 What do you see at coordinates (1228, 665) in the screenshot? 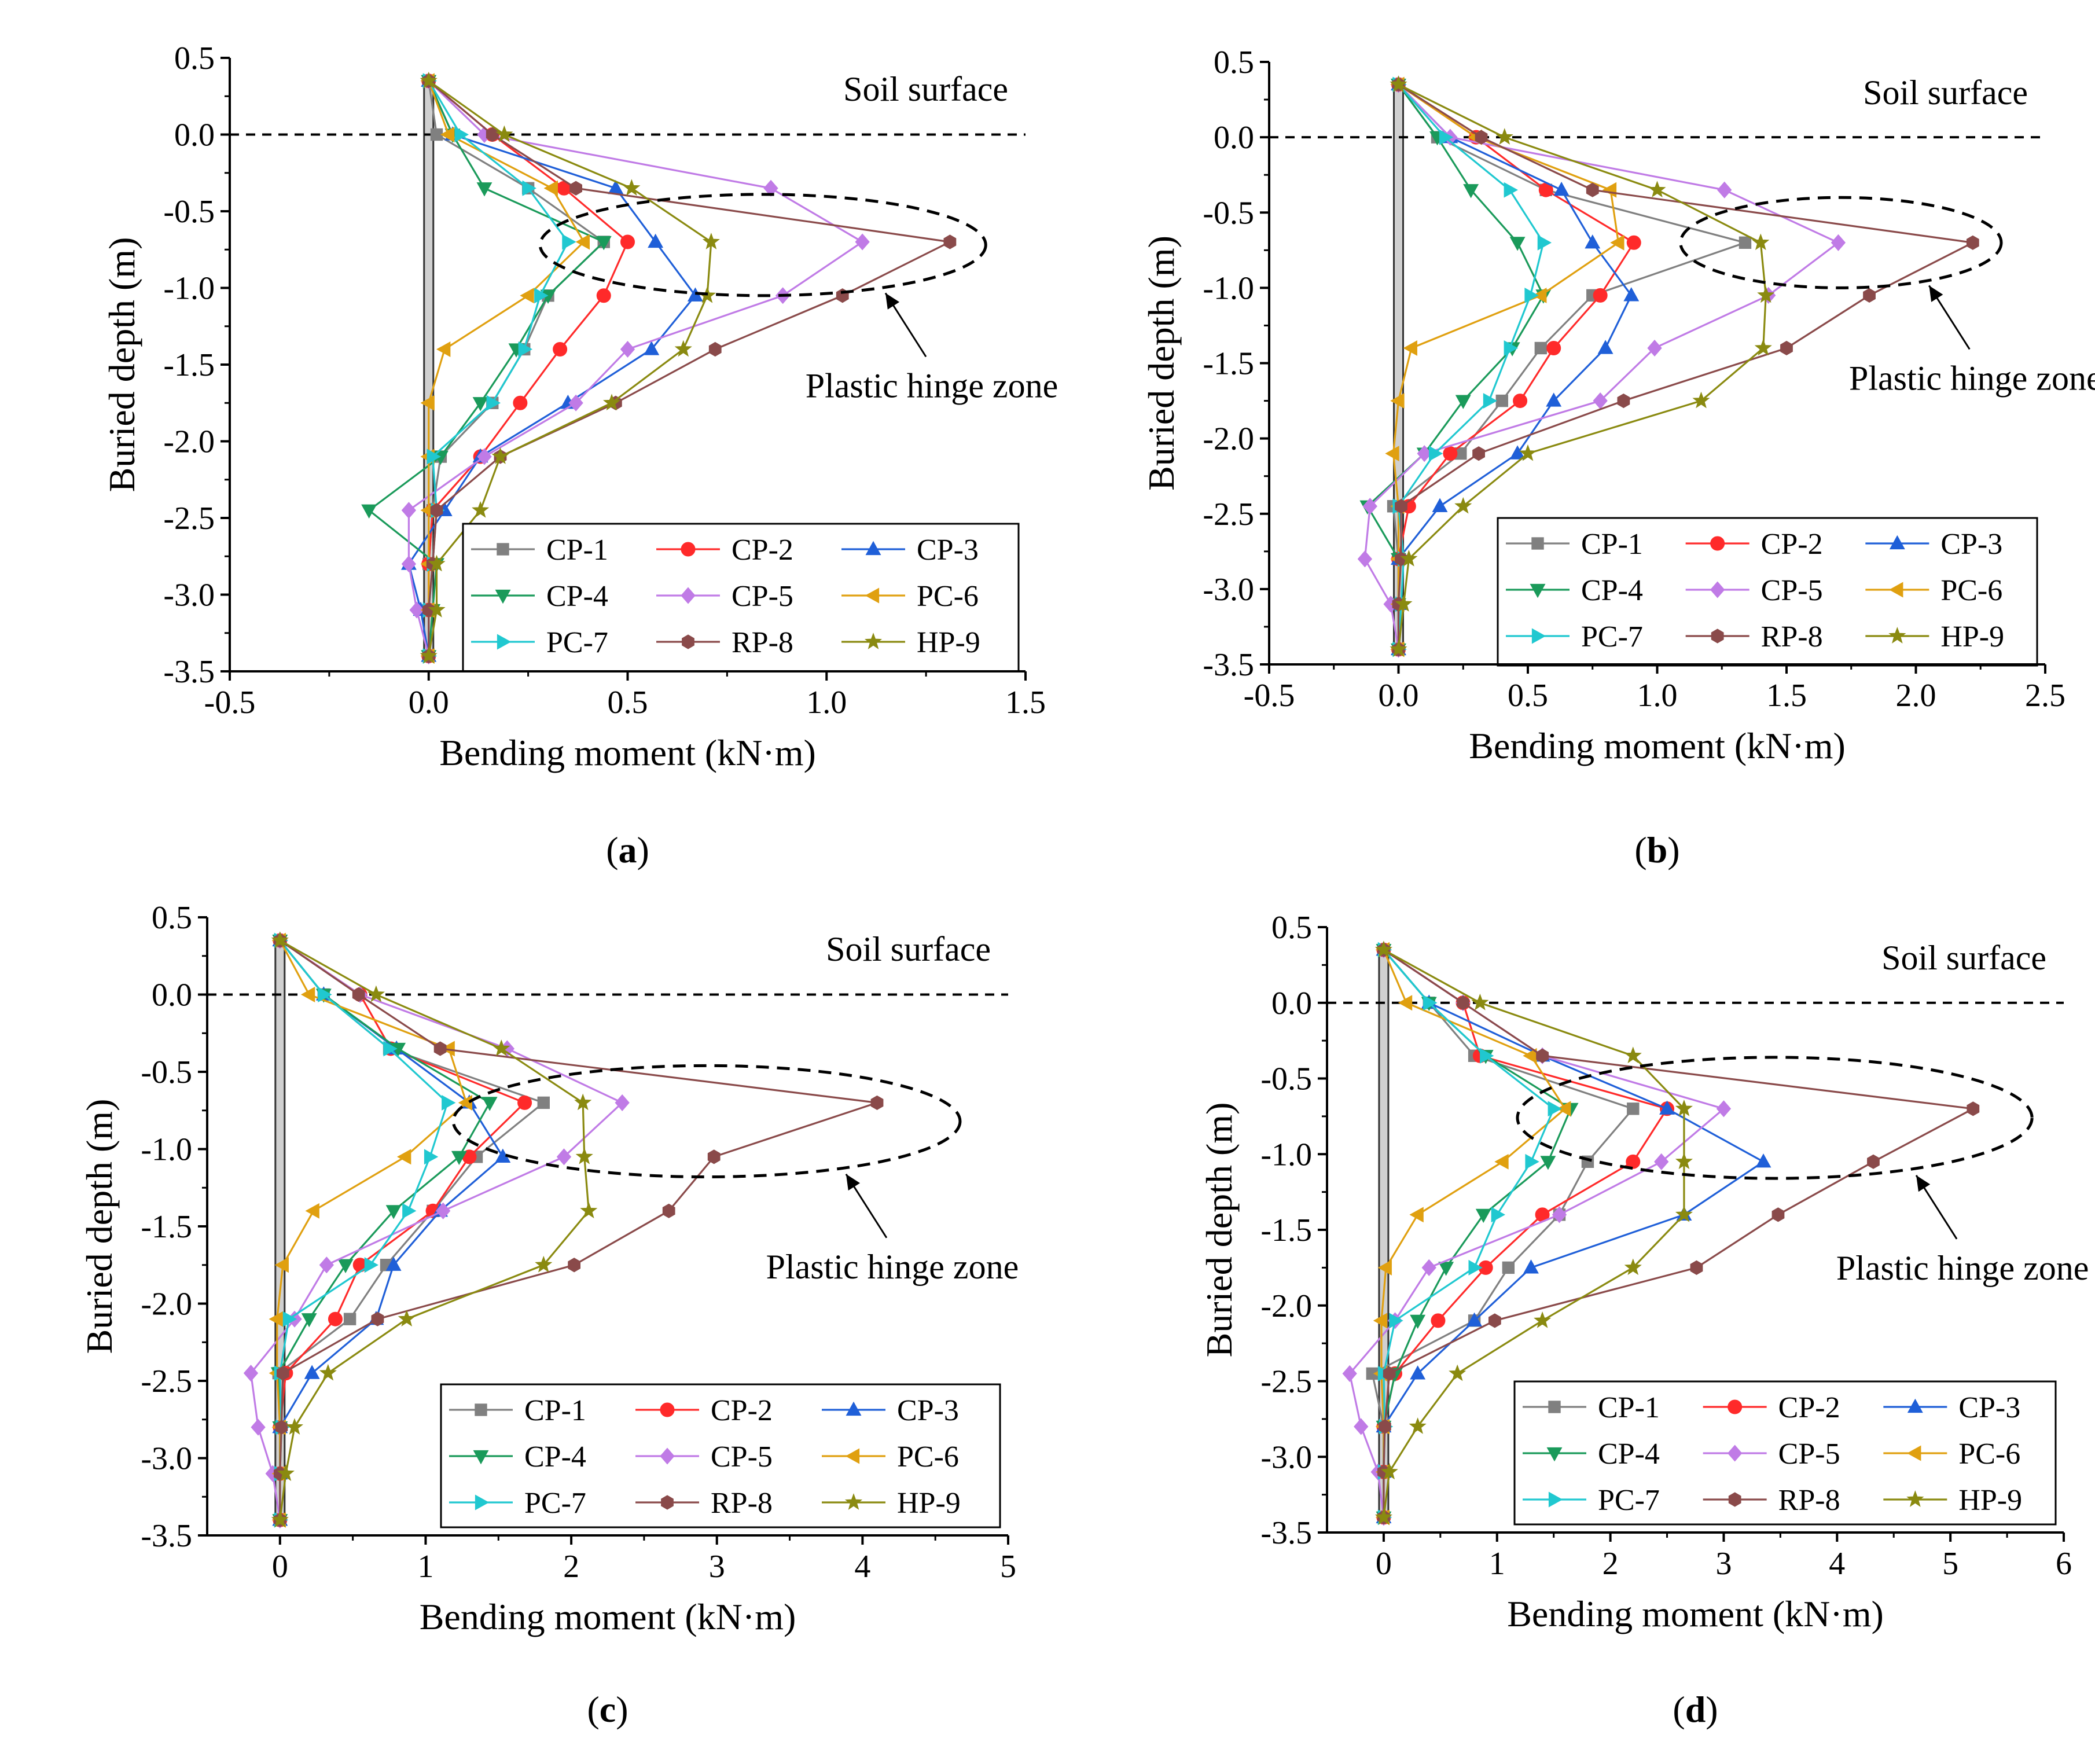
I see `panel-b-y-tick-label-8: -3.5` at bounding box center [1228, 665].